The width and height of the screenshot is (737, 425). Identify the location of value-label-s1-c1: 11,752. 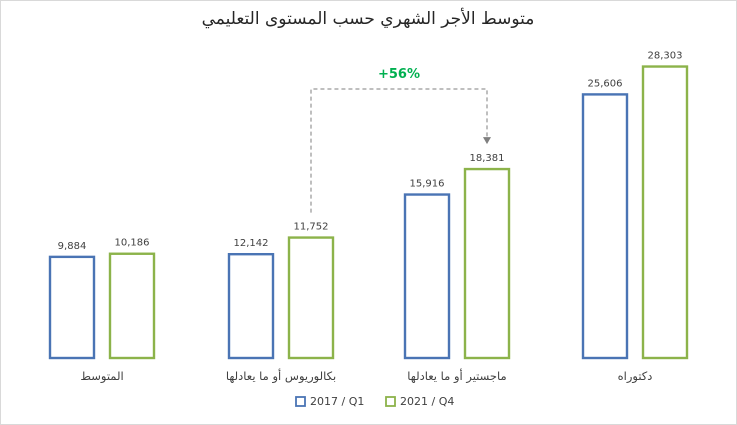
(311, 227).